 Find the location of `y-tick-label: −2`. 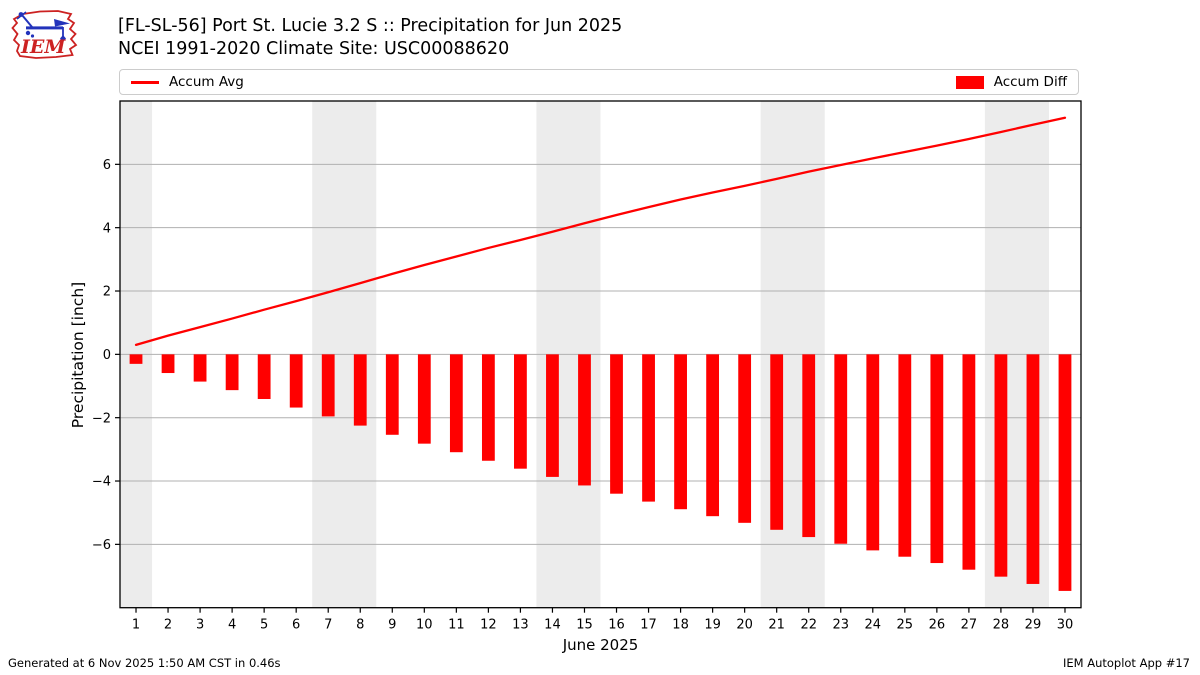

y-tick-label: −2 is located at coordinates (101, 418).